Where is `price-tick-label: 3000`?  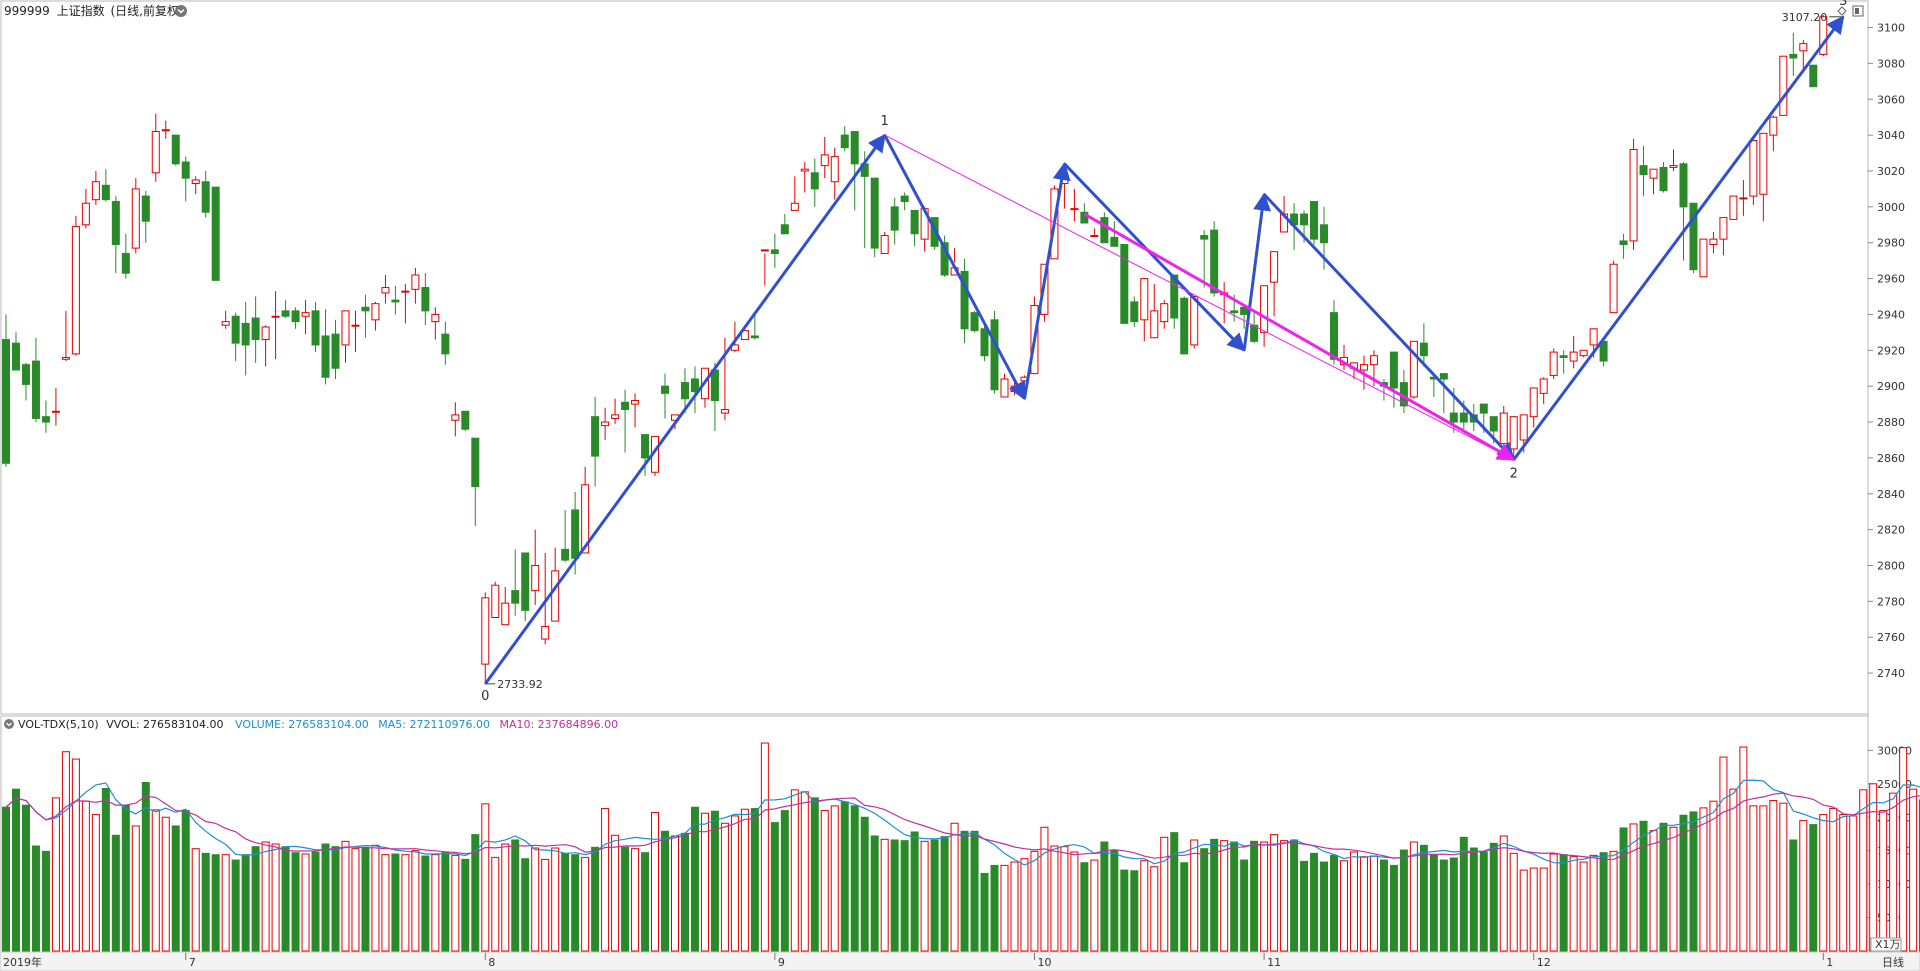
price-tick-label: 3000 is located at coordinates (1891, 207).